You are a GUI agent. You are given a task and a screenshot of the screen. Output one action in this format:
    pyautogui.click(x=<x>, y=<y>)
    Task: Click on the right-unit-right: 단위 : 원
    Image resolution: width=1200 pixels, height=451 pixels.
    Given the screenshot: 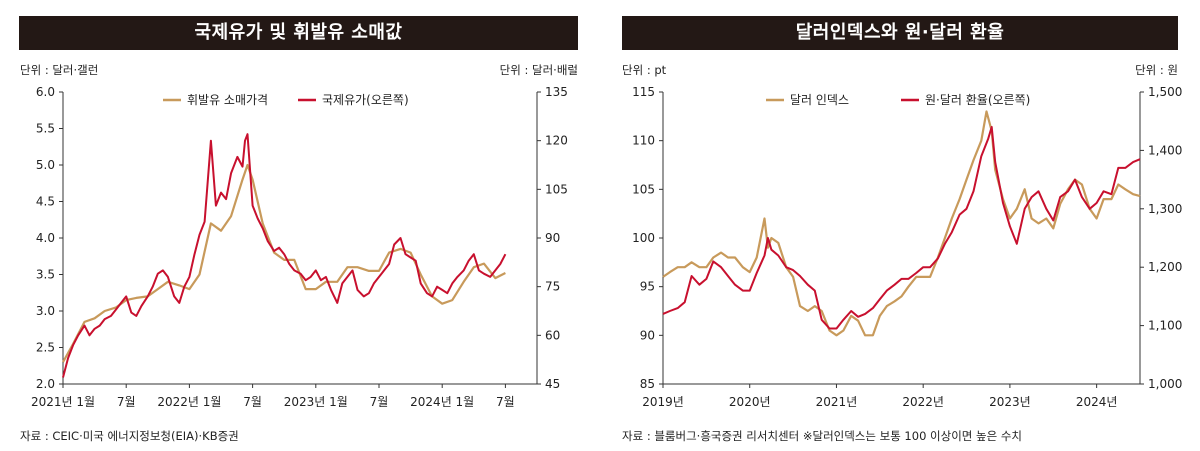 What is the action you would take?
    pyautogui.click(x=1156, y=70)
    